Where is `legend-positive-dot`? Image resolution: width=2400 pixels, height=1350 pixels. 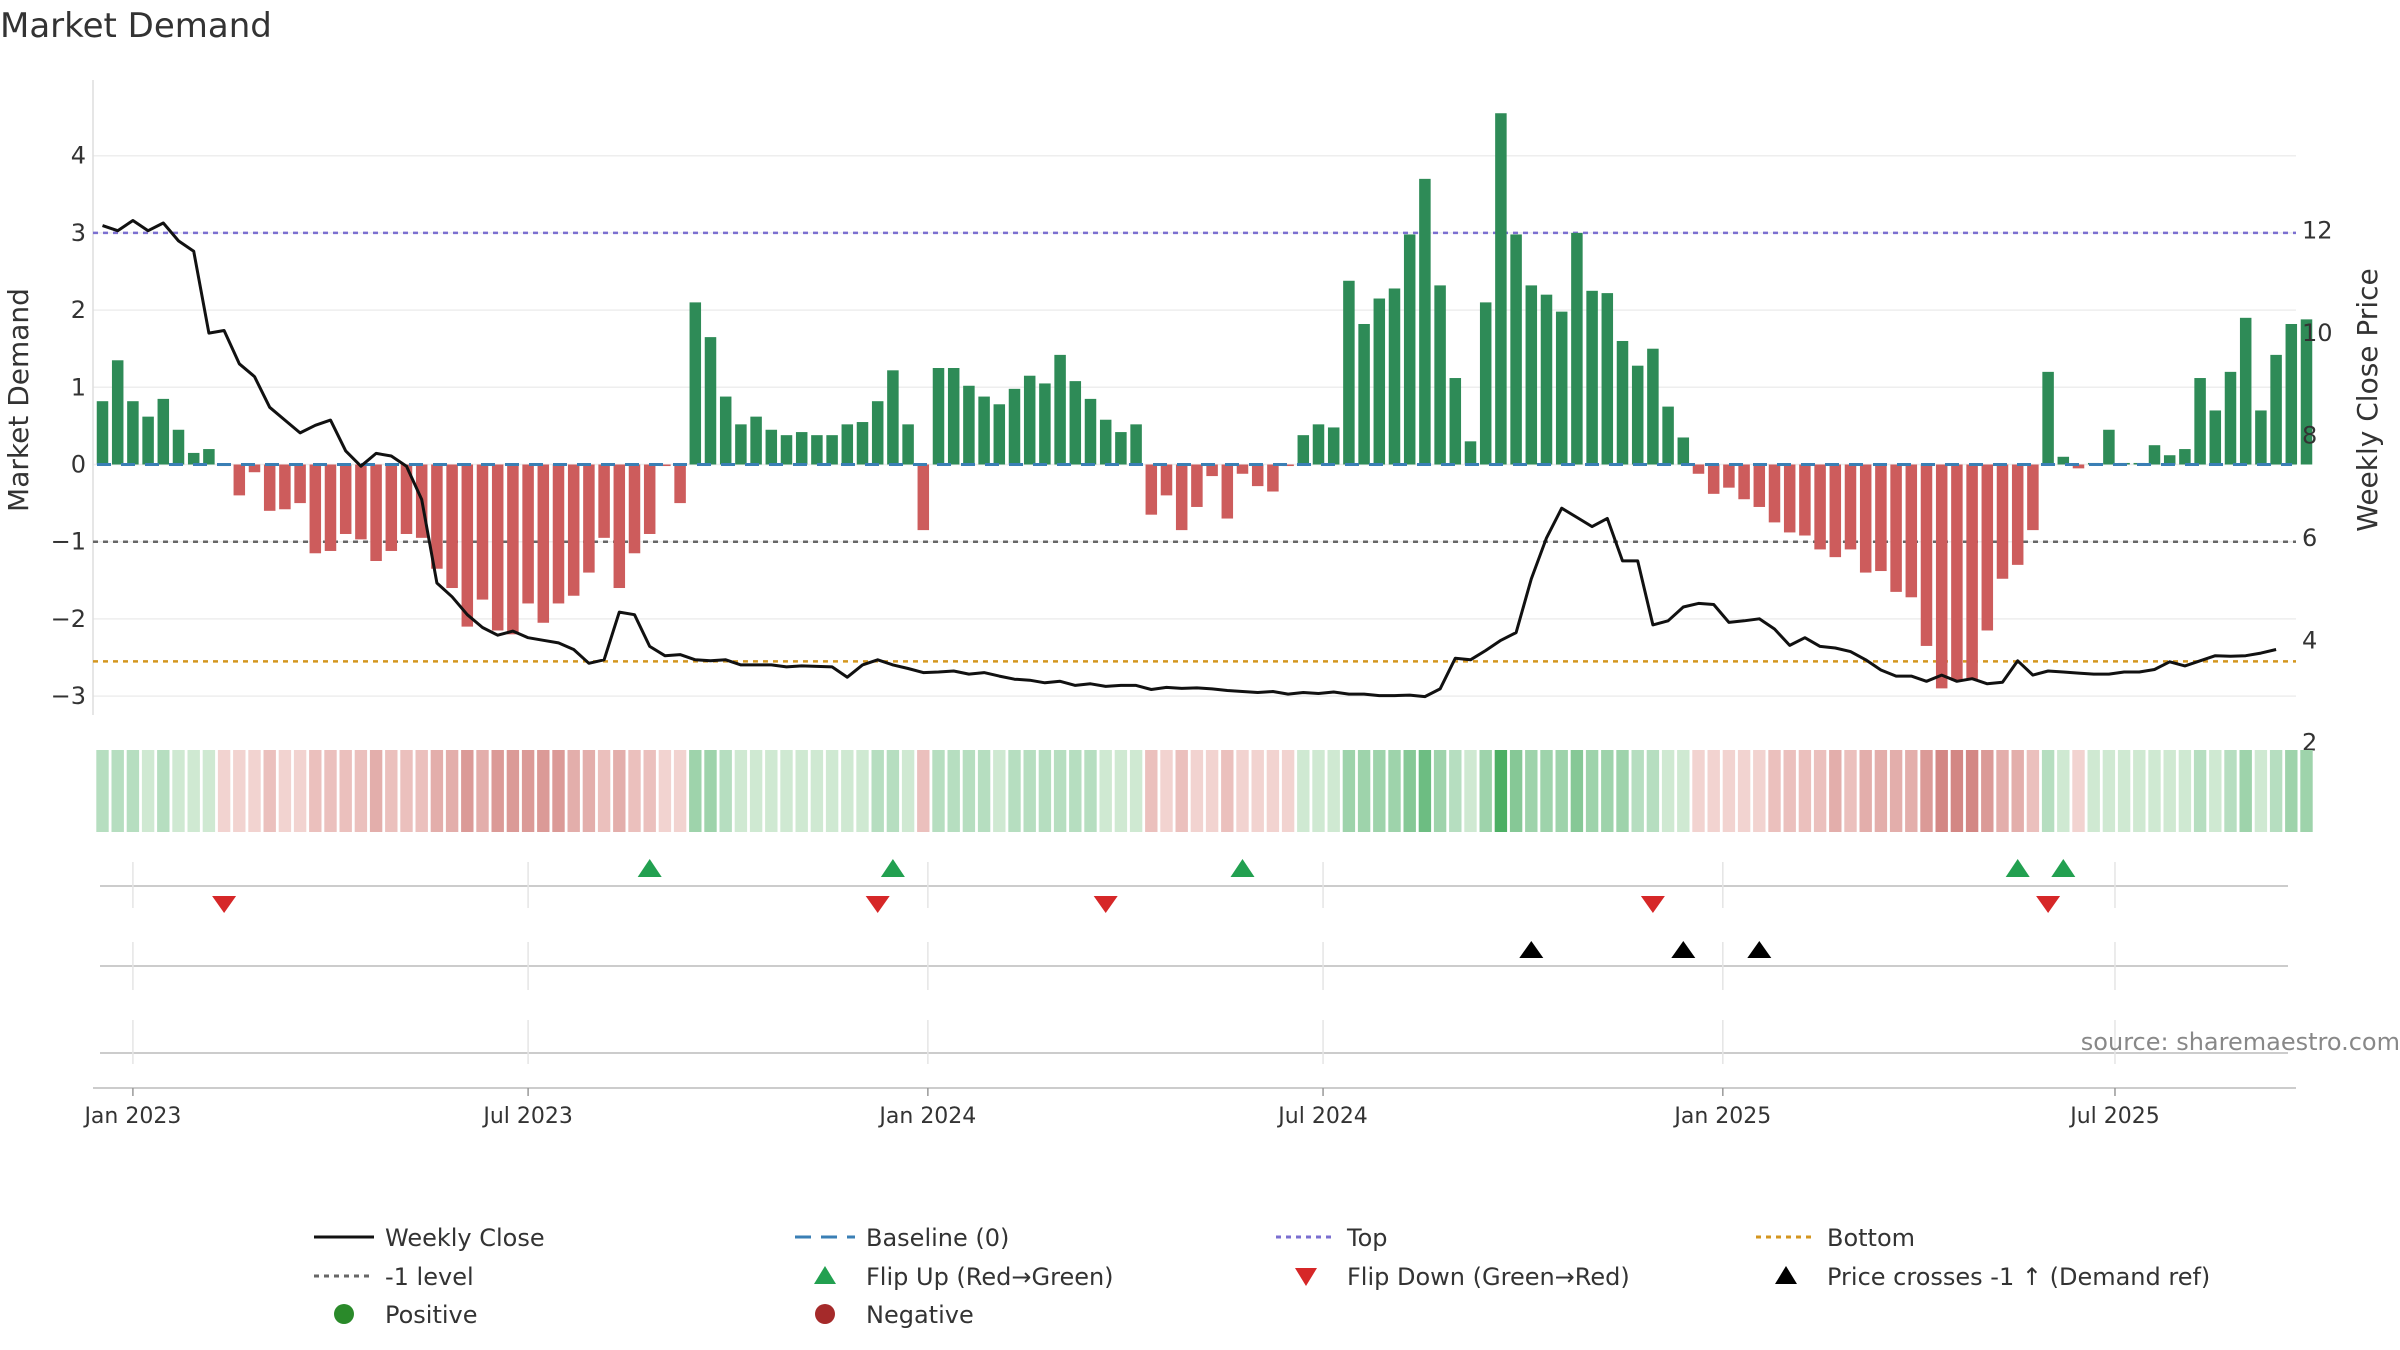
legend-positive-dot is located at coordinates (344, 1314).